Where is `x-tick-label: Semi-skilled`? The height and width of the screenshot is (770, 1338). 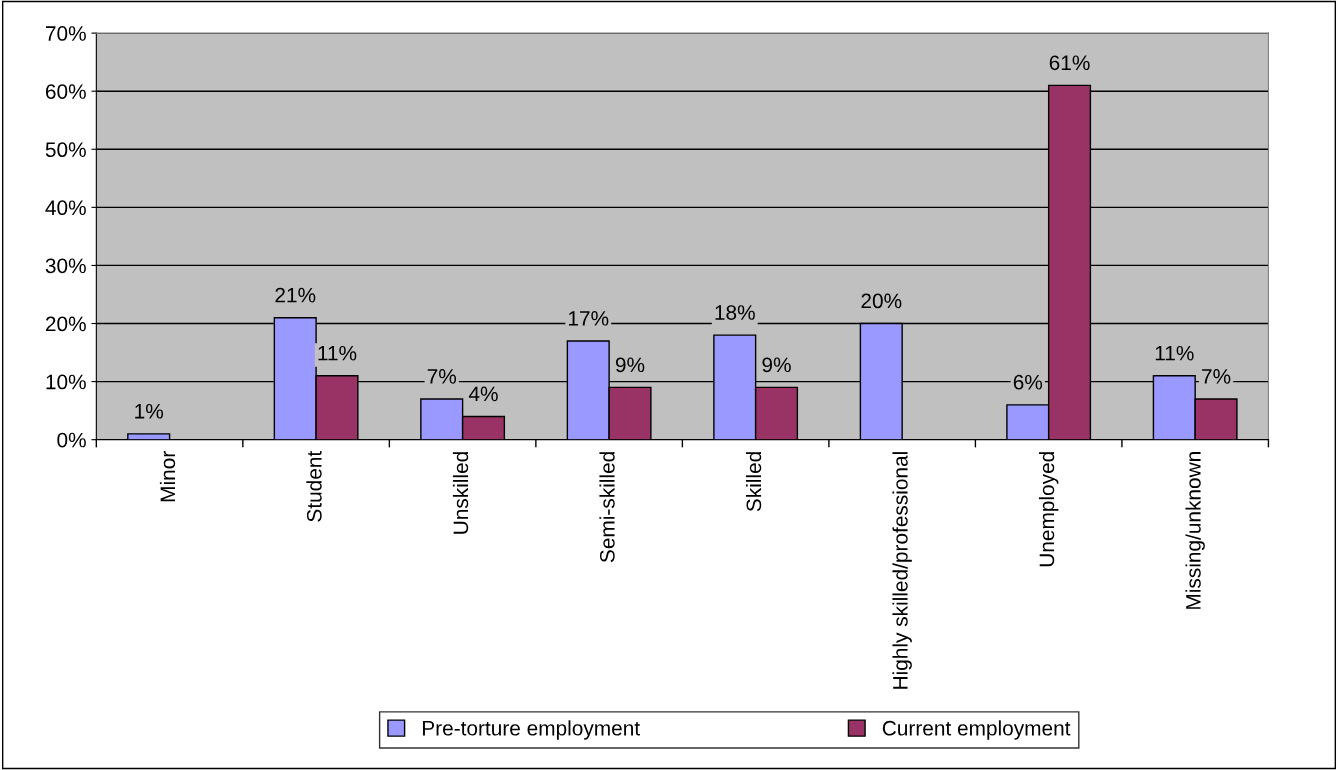 x-tick-label: Semi-skilled is located at coordinates (607, 507).